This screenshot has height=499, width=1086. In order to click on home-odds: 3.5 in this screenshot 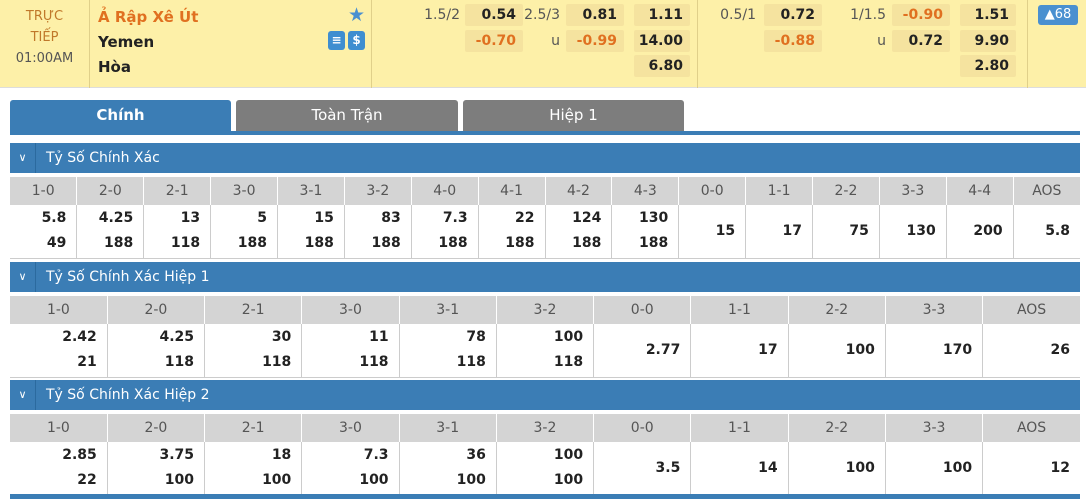, I will do `click(668, 467)`.